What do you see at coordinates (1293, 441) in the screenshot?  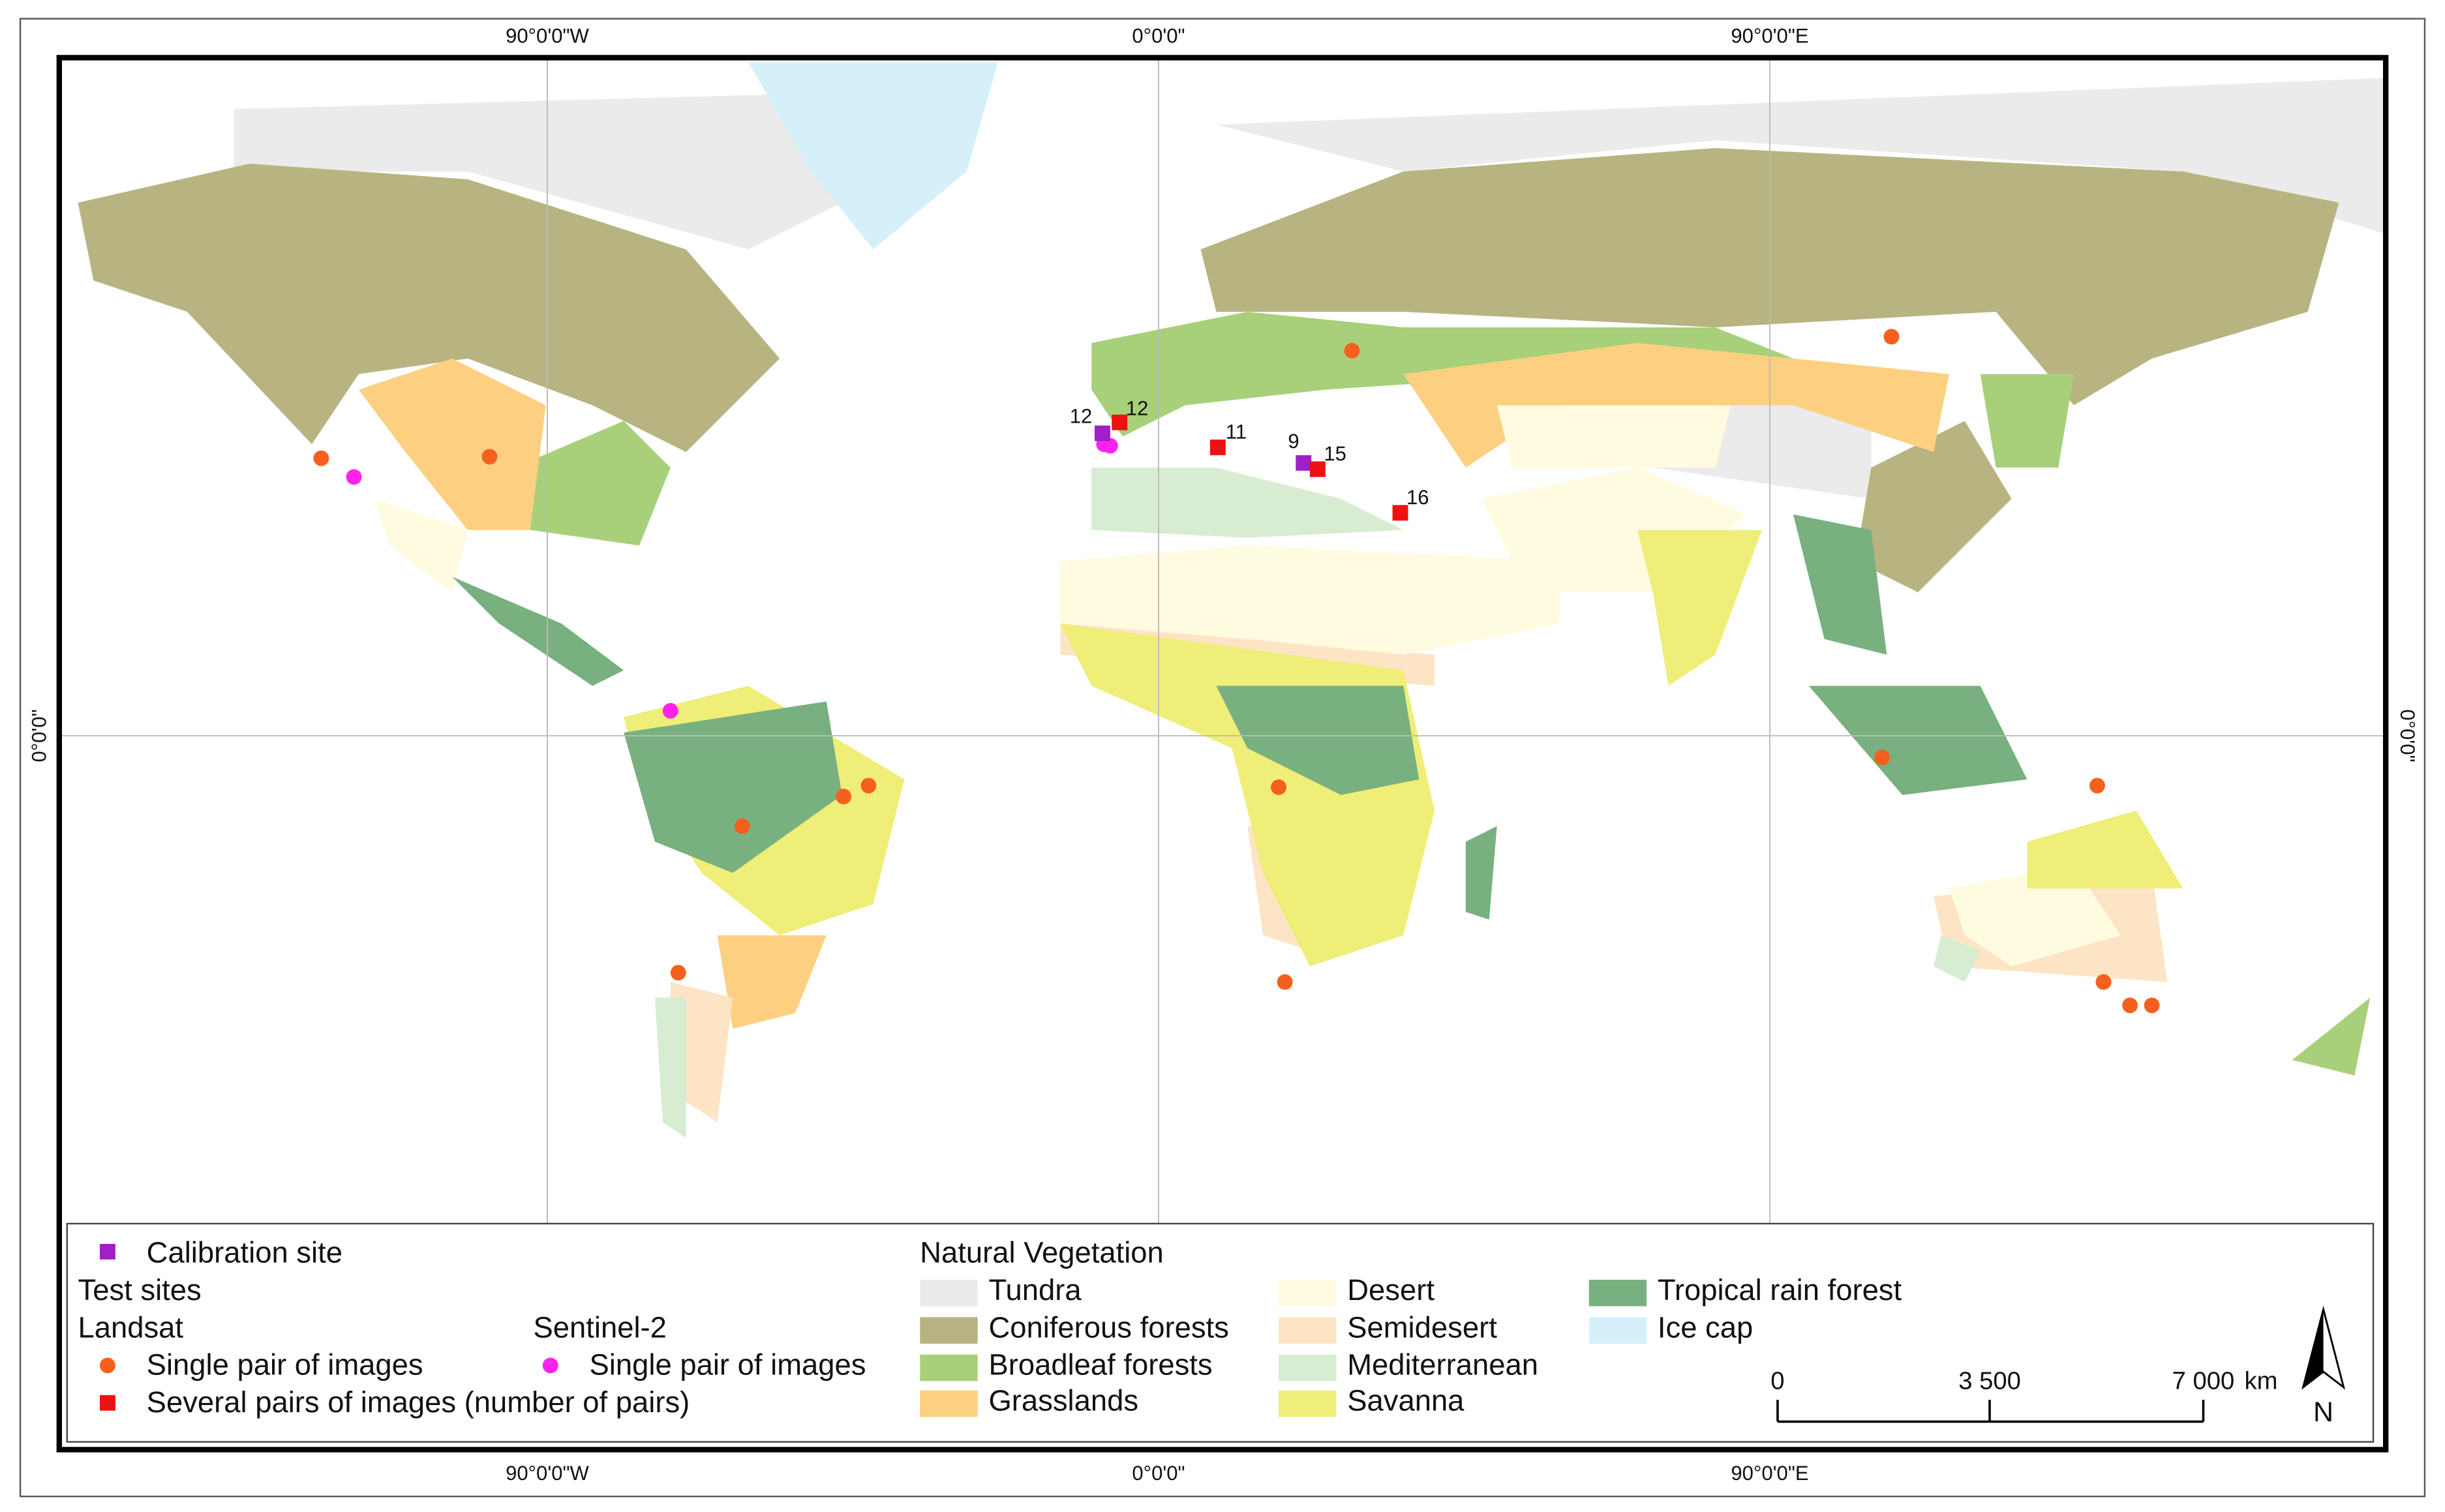 I see `site-label: 9` at bounding box center [1293, 441].